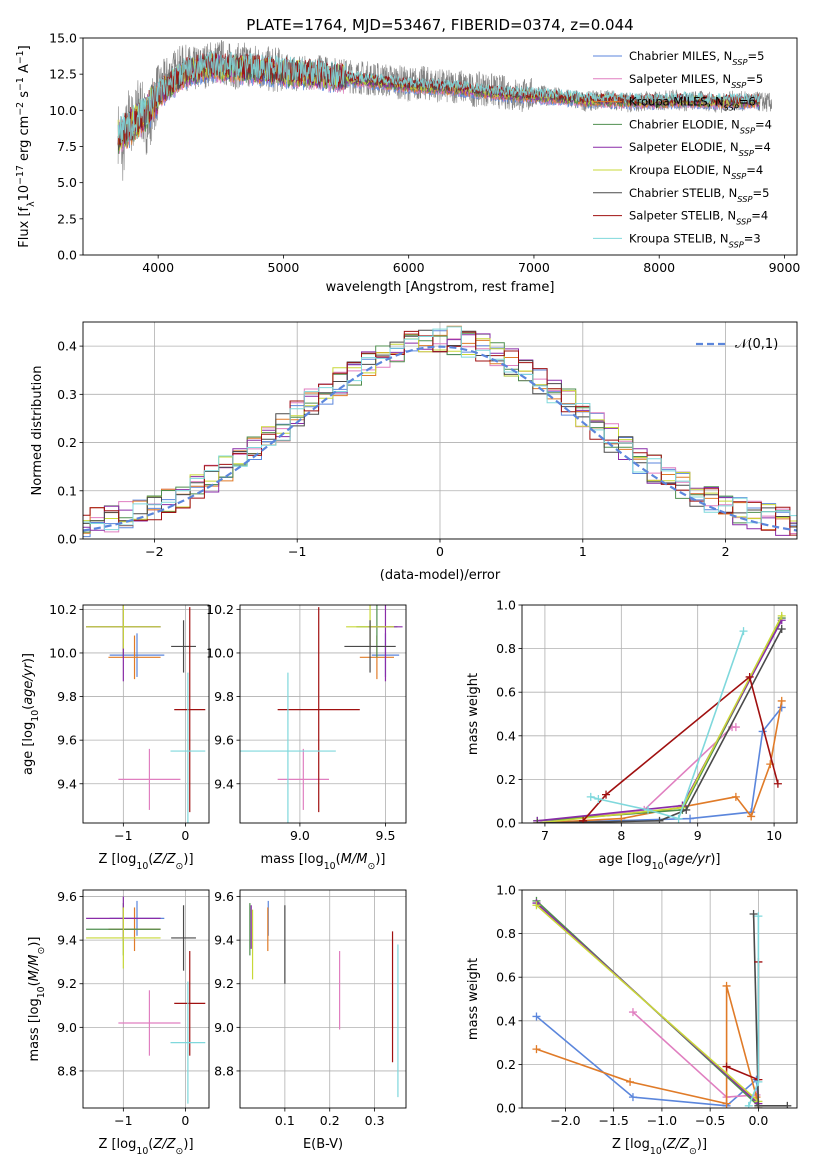 The height and width of the screenshot is (1170, 819). What do you see at coordinates (715, 859) in the screenshot?
I see `weight_vs_age-x-label-part: )]` at bounding box center [715, 859].